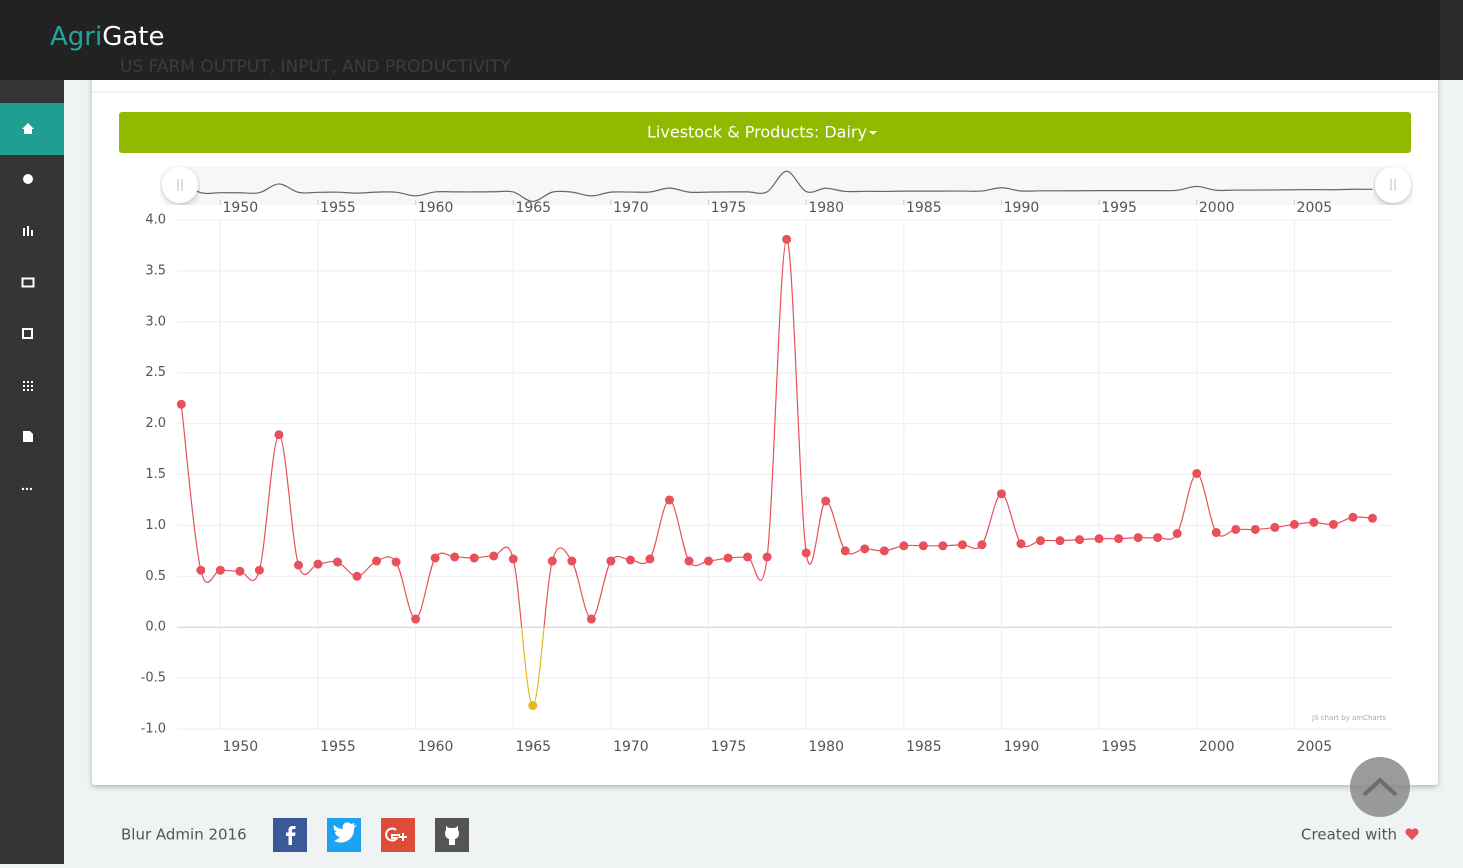 The width and height of the screenshot is (1463, 868). Describe the element at coordinates (631, 747) in the screenshot. I see `x-tick-label: 1970` at that location.